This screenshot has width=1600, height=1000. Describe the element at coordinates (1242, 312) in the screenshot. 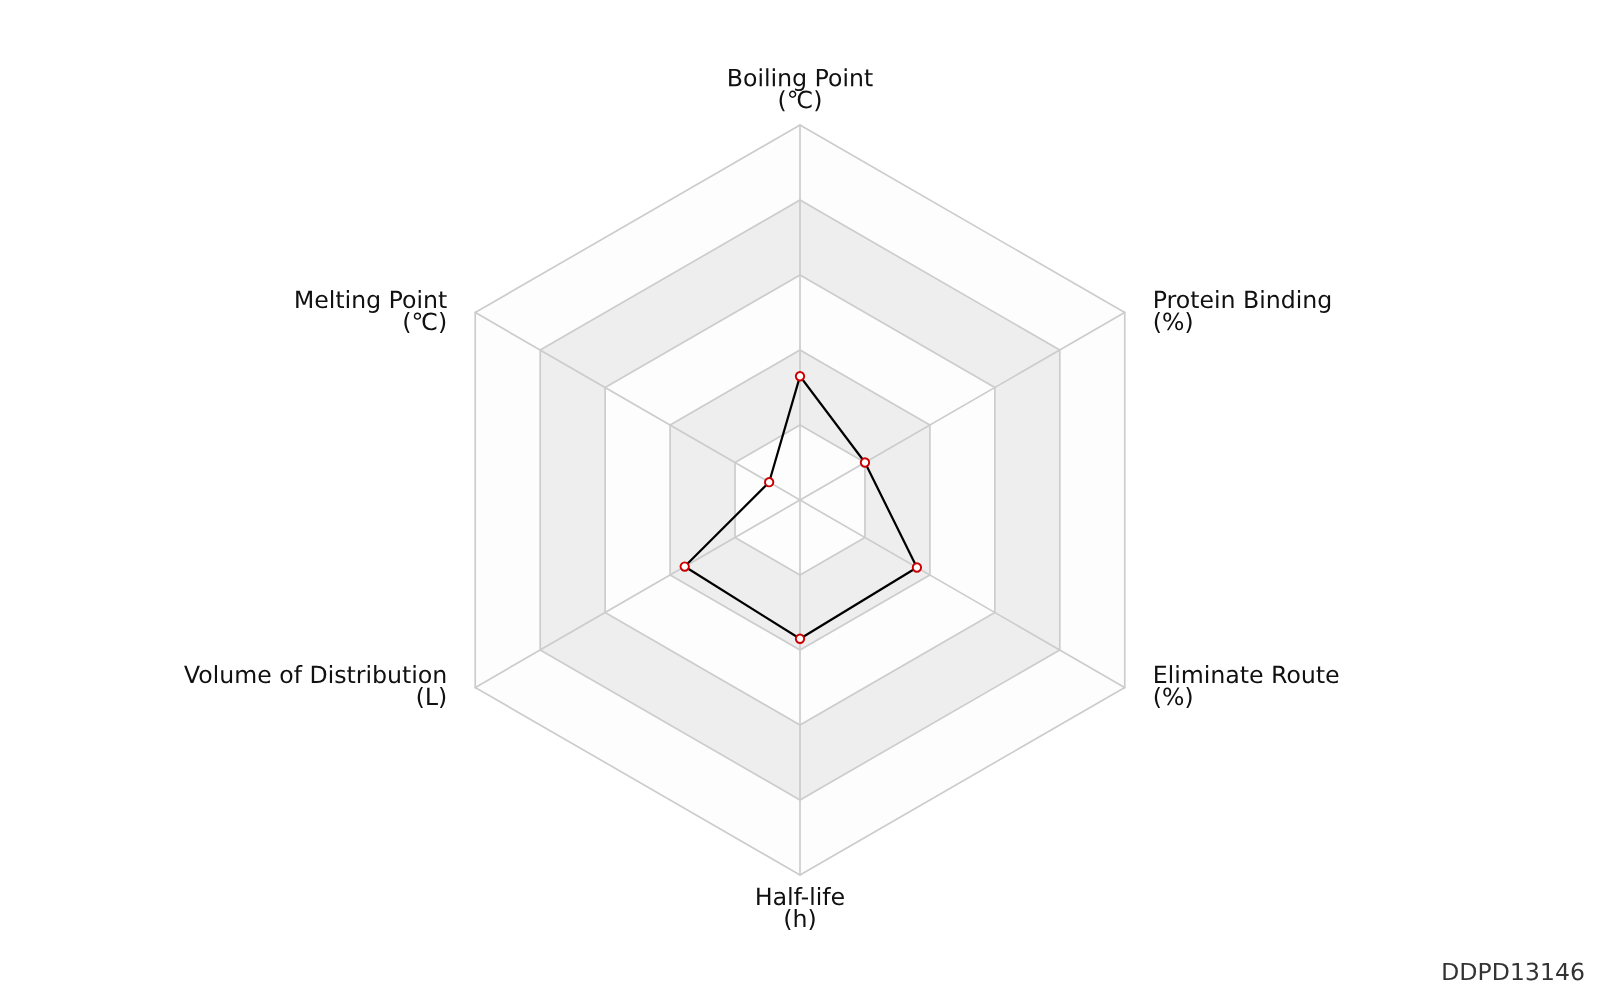

I see `spoke-label: Protein Binding (%)` at that location.